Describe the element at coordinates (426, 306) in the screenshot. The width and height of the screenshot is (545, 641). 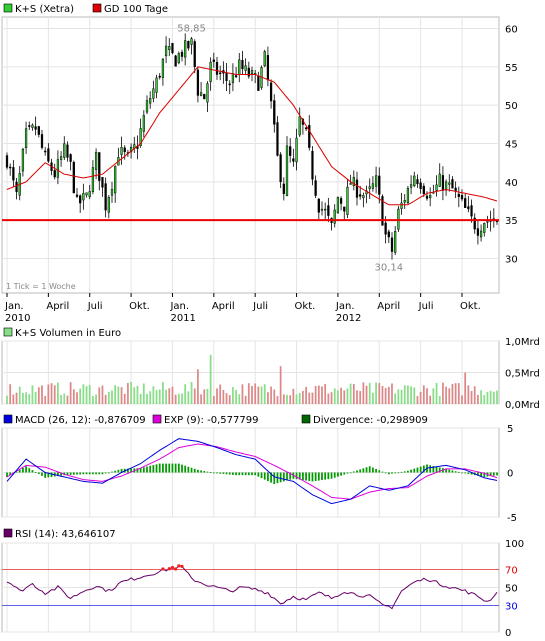
I see `x-tick-10: Juli` at that location.